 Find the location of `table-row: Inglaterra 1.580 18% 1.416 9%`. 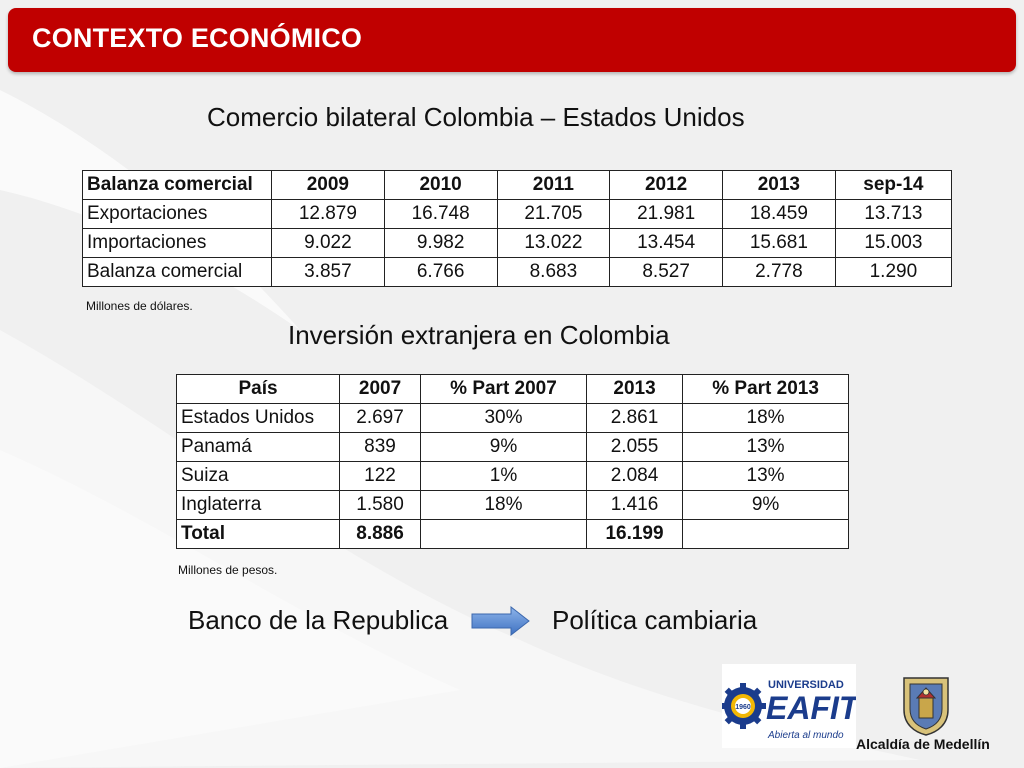

table-row: Inglaterra 1.580 18% 1.416 9% is located at coordinates (512, 505).